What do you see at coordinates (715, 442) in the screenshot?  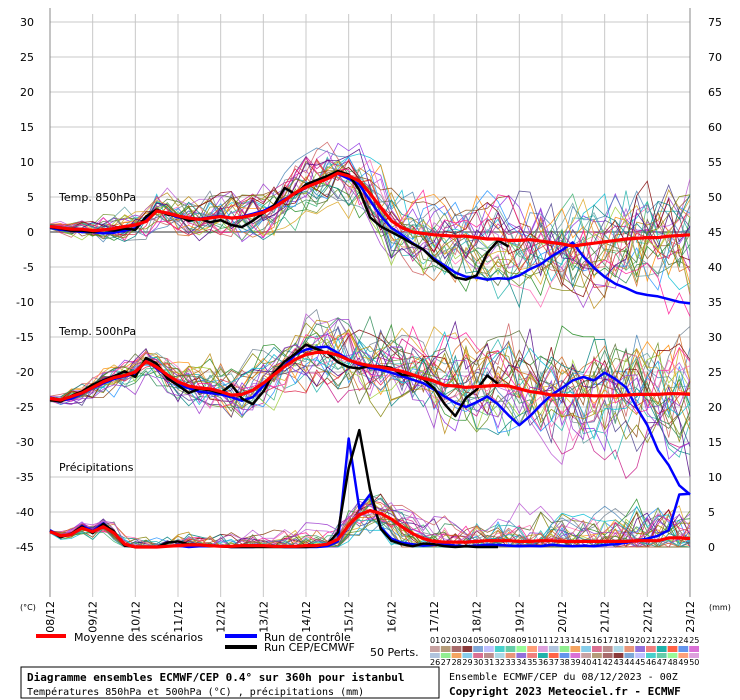 I see `y-right-tick-label: 15` at bounding box center [715, 442].